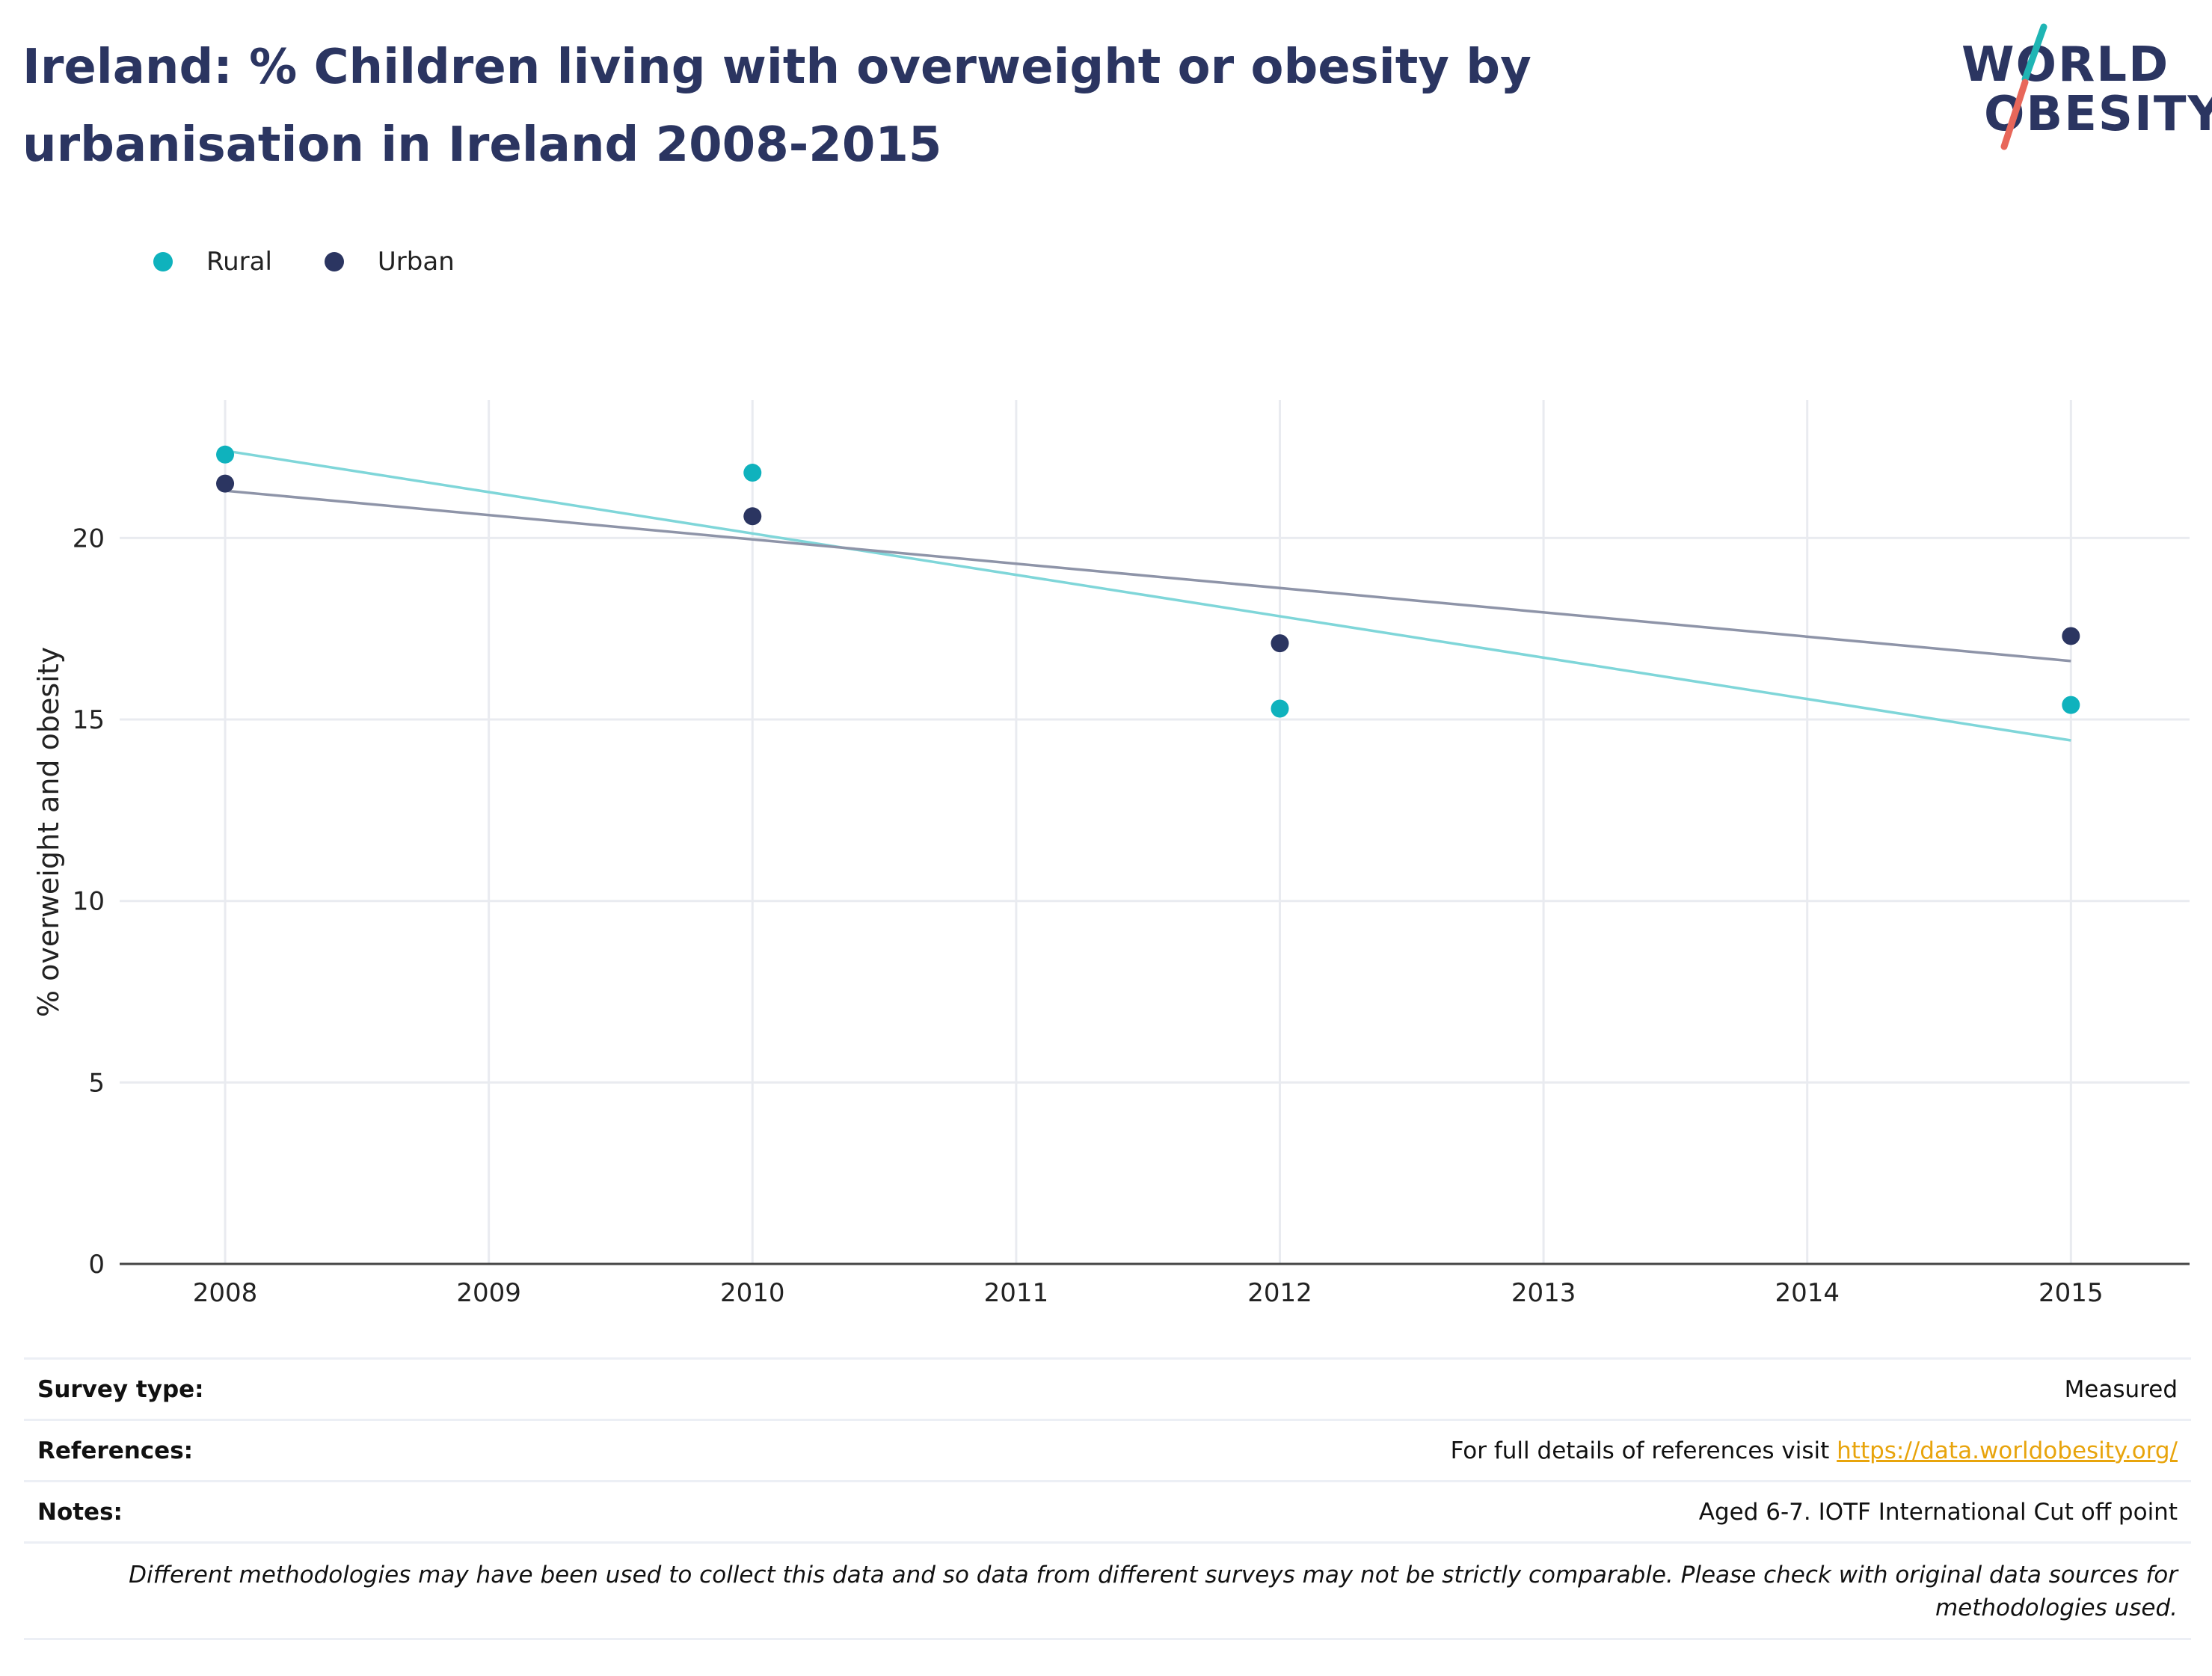  I want to click on y-tick-label-20: 20, so click(89, 538).